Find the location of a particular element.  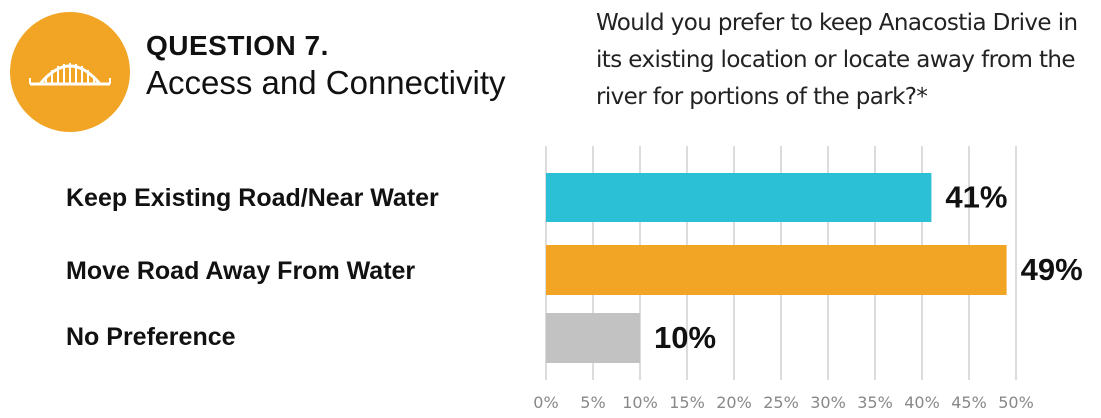

data-label-2: 10% is located at coordinates (685, 337).